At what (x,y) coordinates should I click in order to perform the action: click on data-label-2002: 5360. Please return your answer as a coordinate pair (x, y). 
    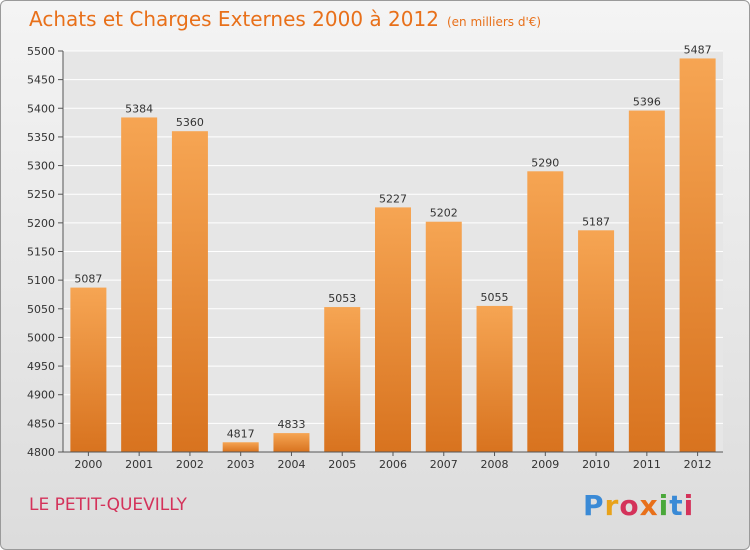
    Looking at the image, I should click on (190, 122).